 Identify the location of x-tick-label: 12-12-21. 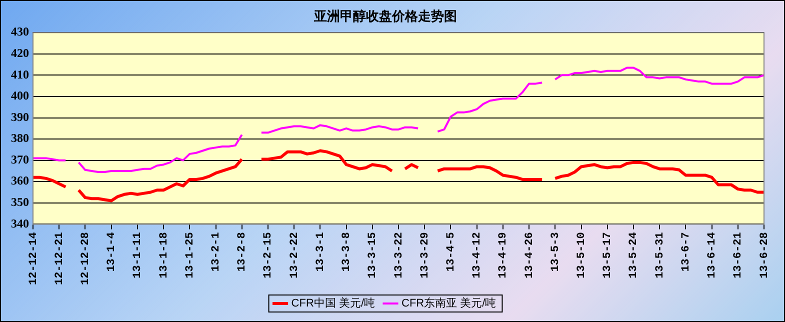
(60, 259).